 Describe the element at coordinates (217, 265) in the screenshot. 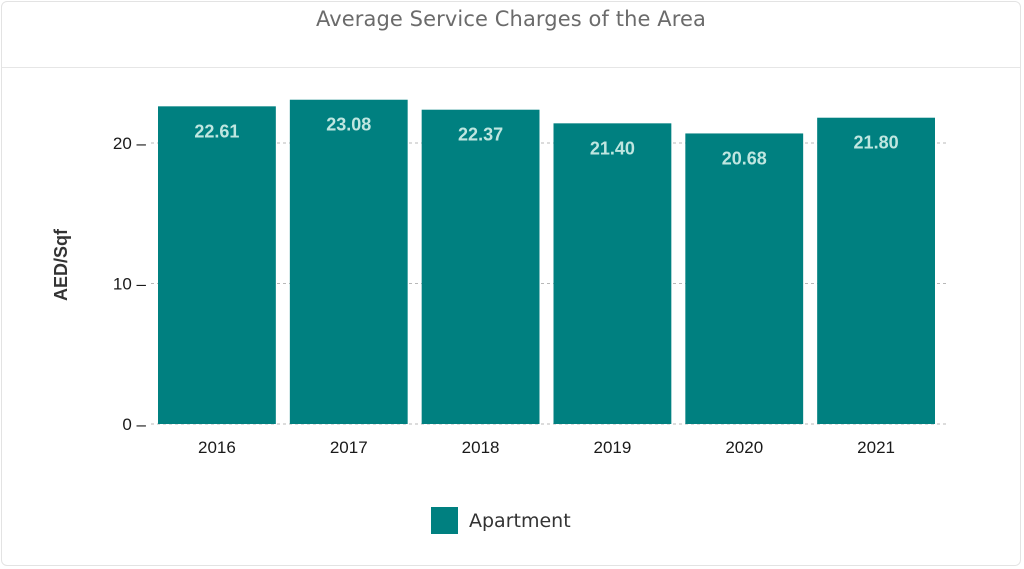

I see `bar-2016` at that location.